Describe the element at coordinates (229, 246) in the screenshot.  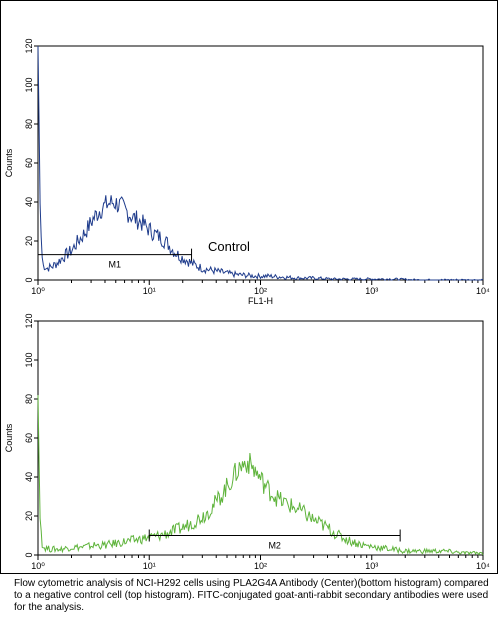
I see `control-annotation: Control` at that location.